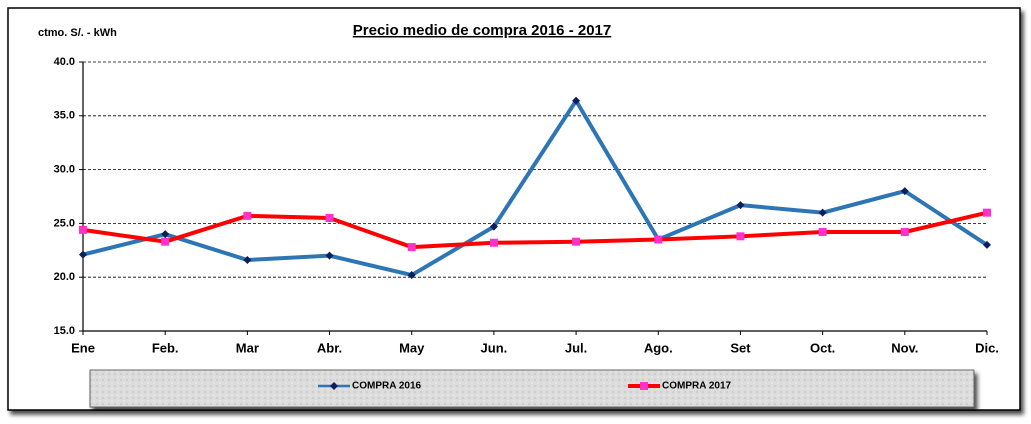 The width and height of the screenshot is (1031, 424). I want to click on x-tick-label: Abr., so click(329, 347).